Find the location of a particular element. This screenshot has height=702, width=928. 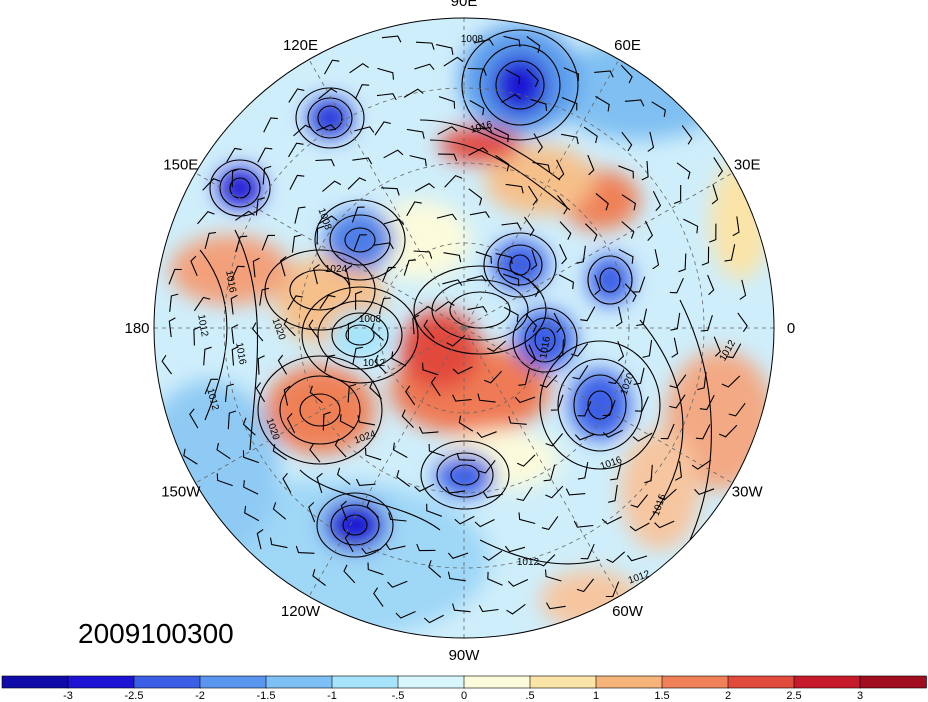

longitude-label: 60W is located at coordinates (628, 611).